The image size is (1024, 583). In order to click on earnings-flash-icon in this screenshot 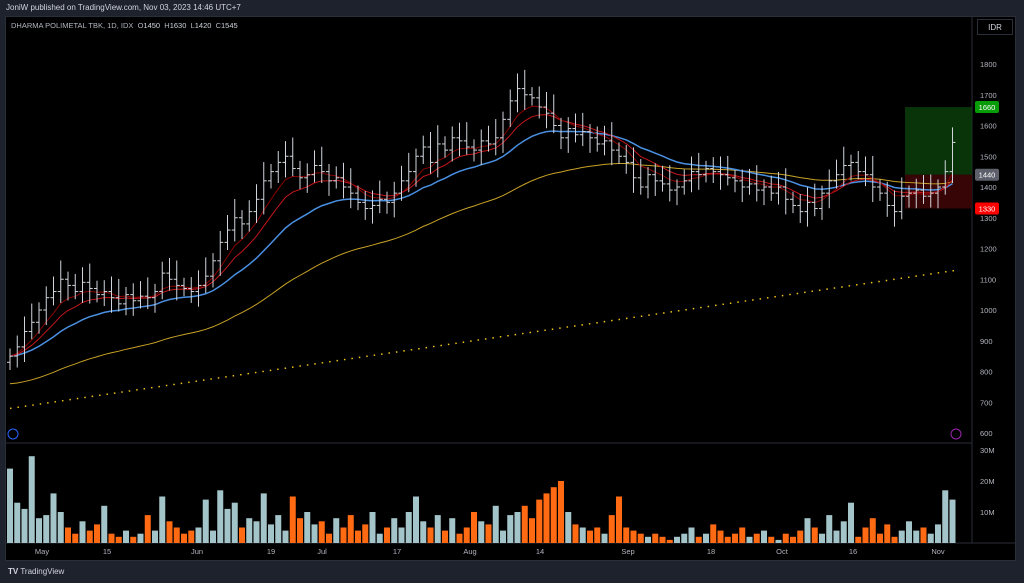, I will do `click(956, 434)`.